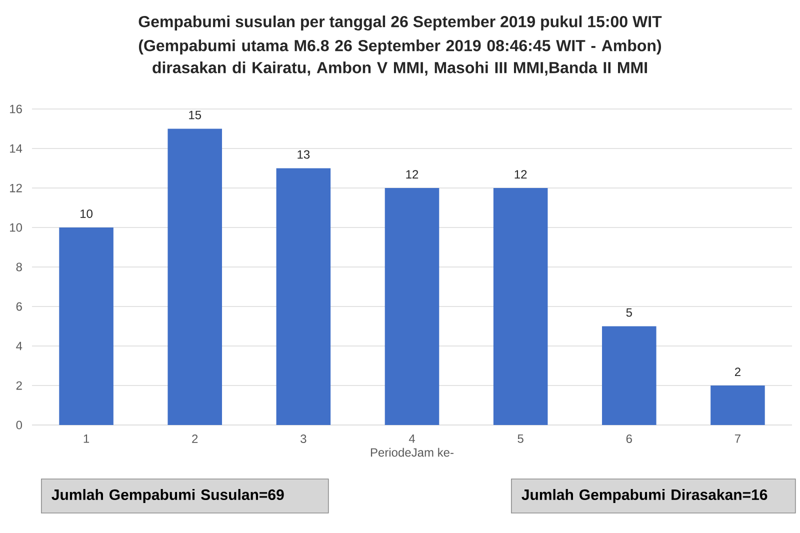  Describe the element at coordinates (19, 425) in the screenshot. I see `y-tick-label: 0` at that location.